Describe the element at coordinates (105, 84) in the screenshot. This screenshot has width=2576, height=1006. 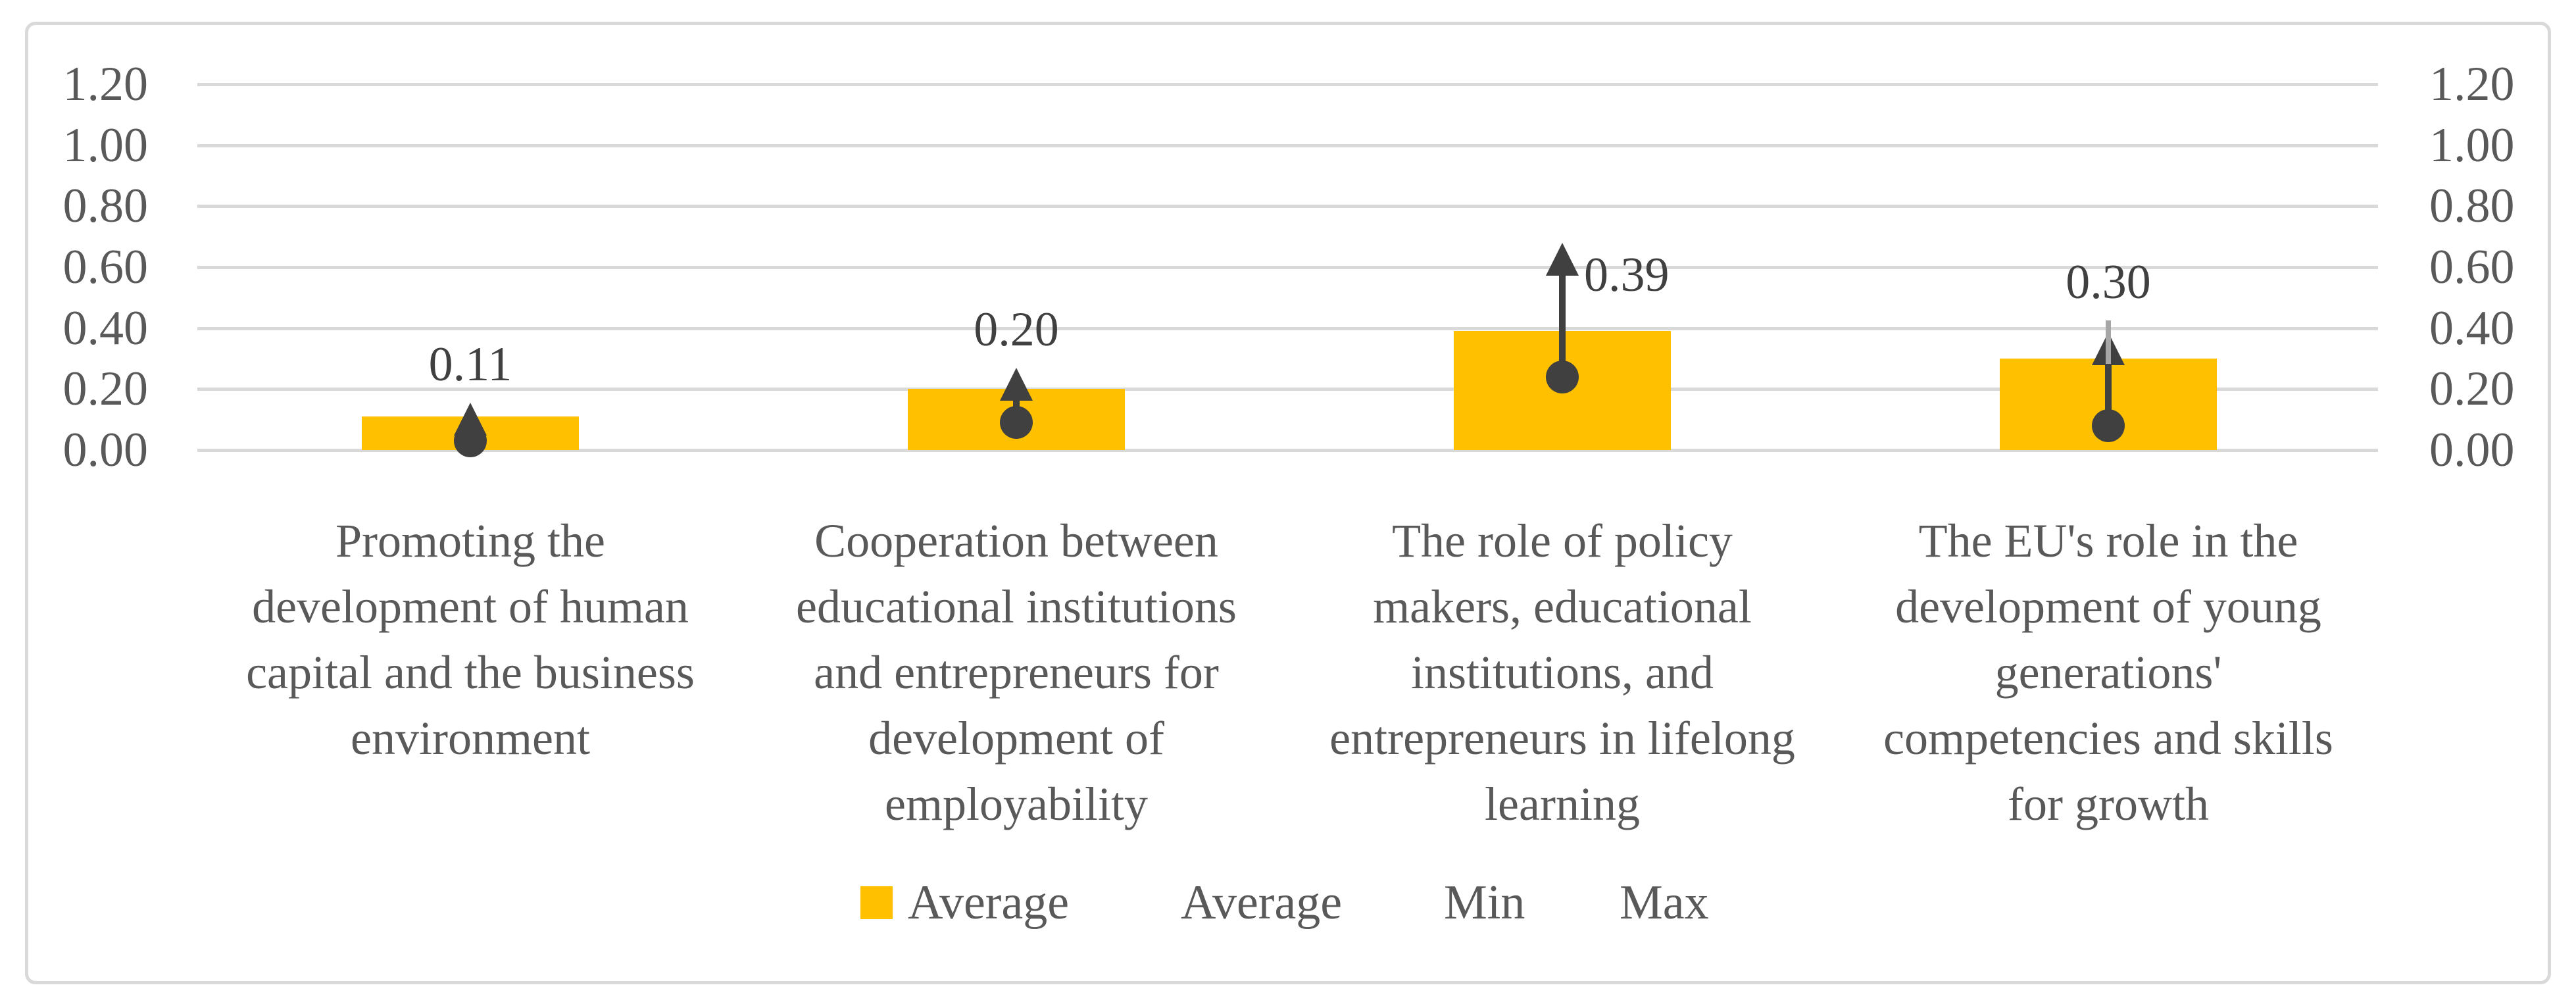
I see `y-axis-tick-left: 1.20` at that location.